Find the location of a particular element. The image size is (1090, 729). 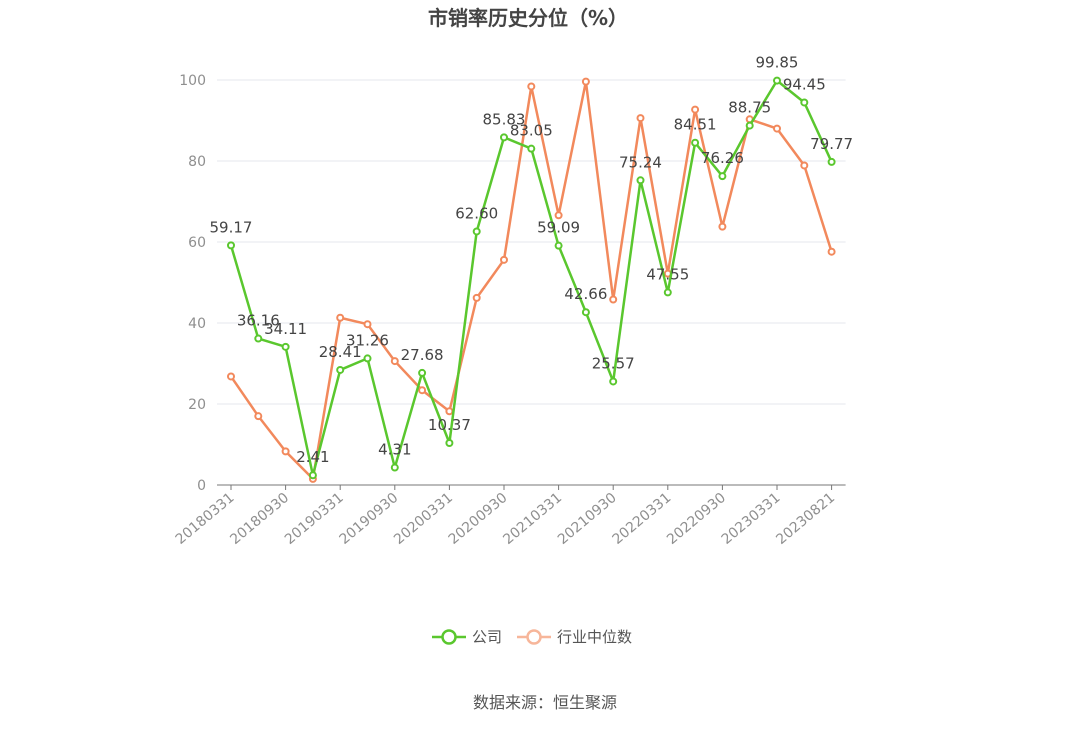

data-label: 31.26 is located at coordinates (367, 340).